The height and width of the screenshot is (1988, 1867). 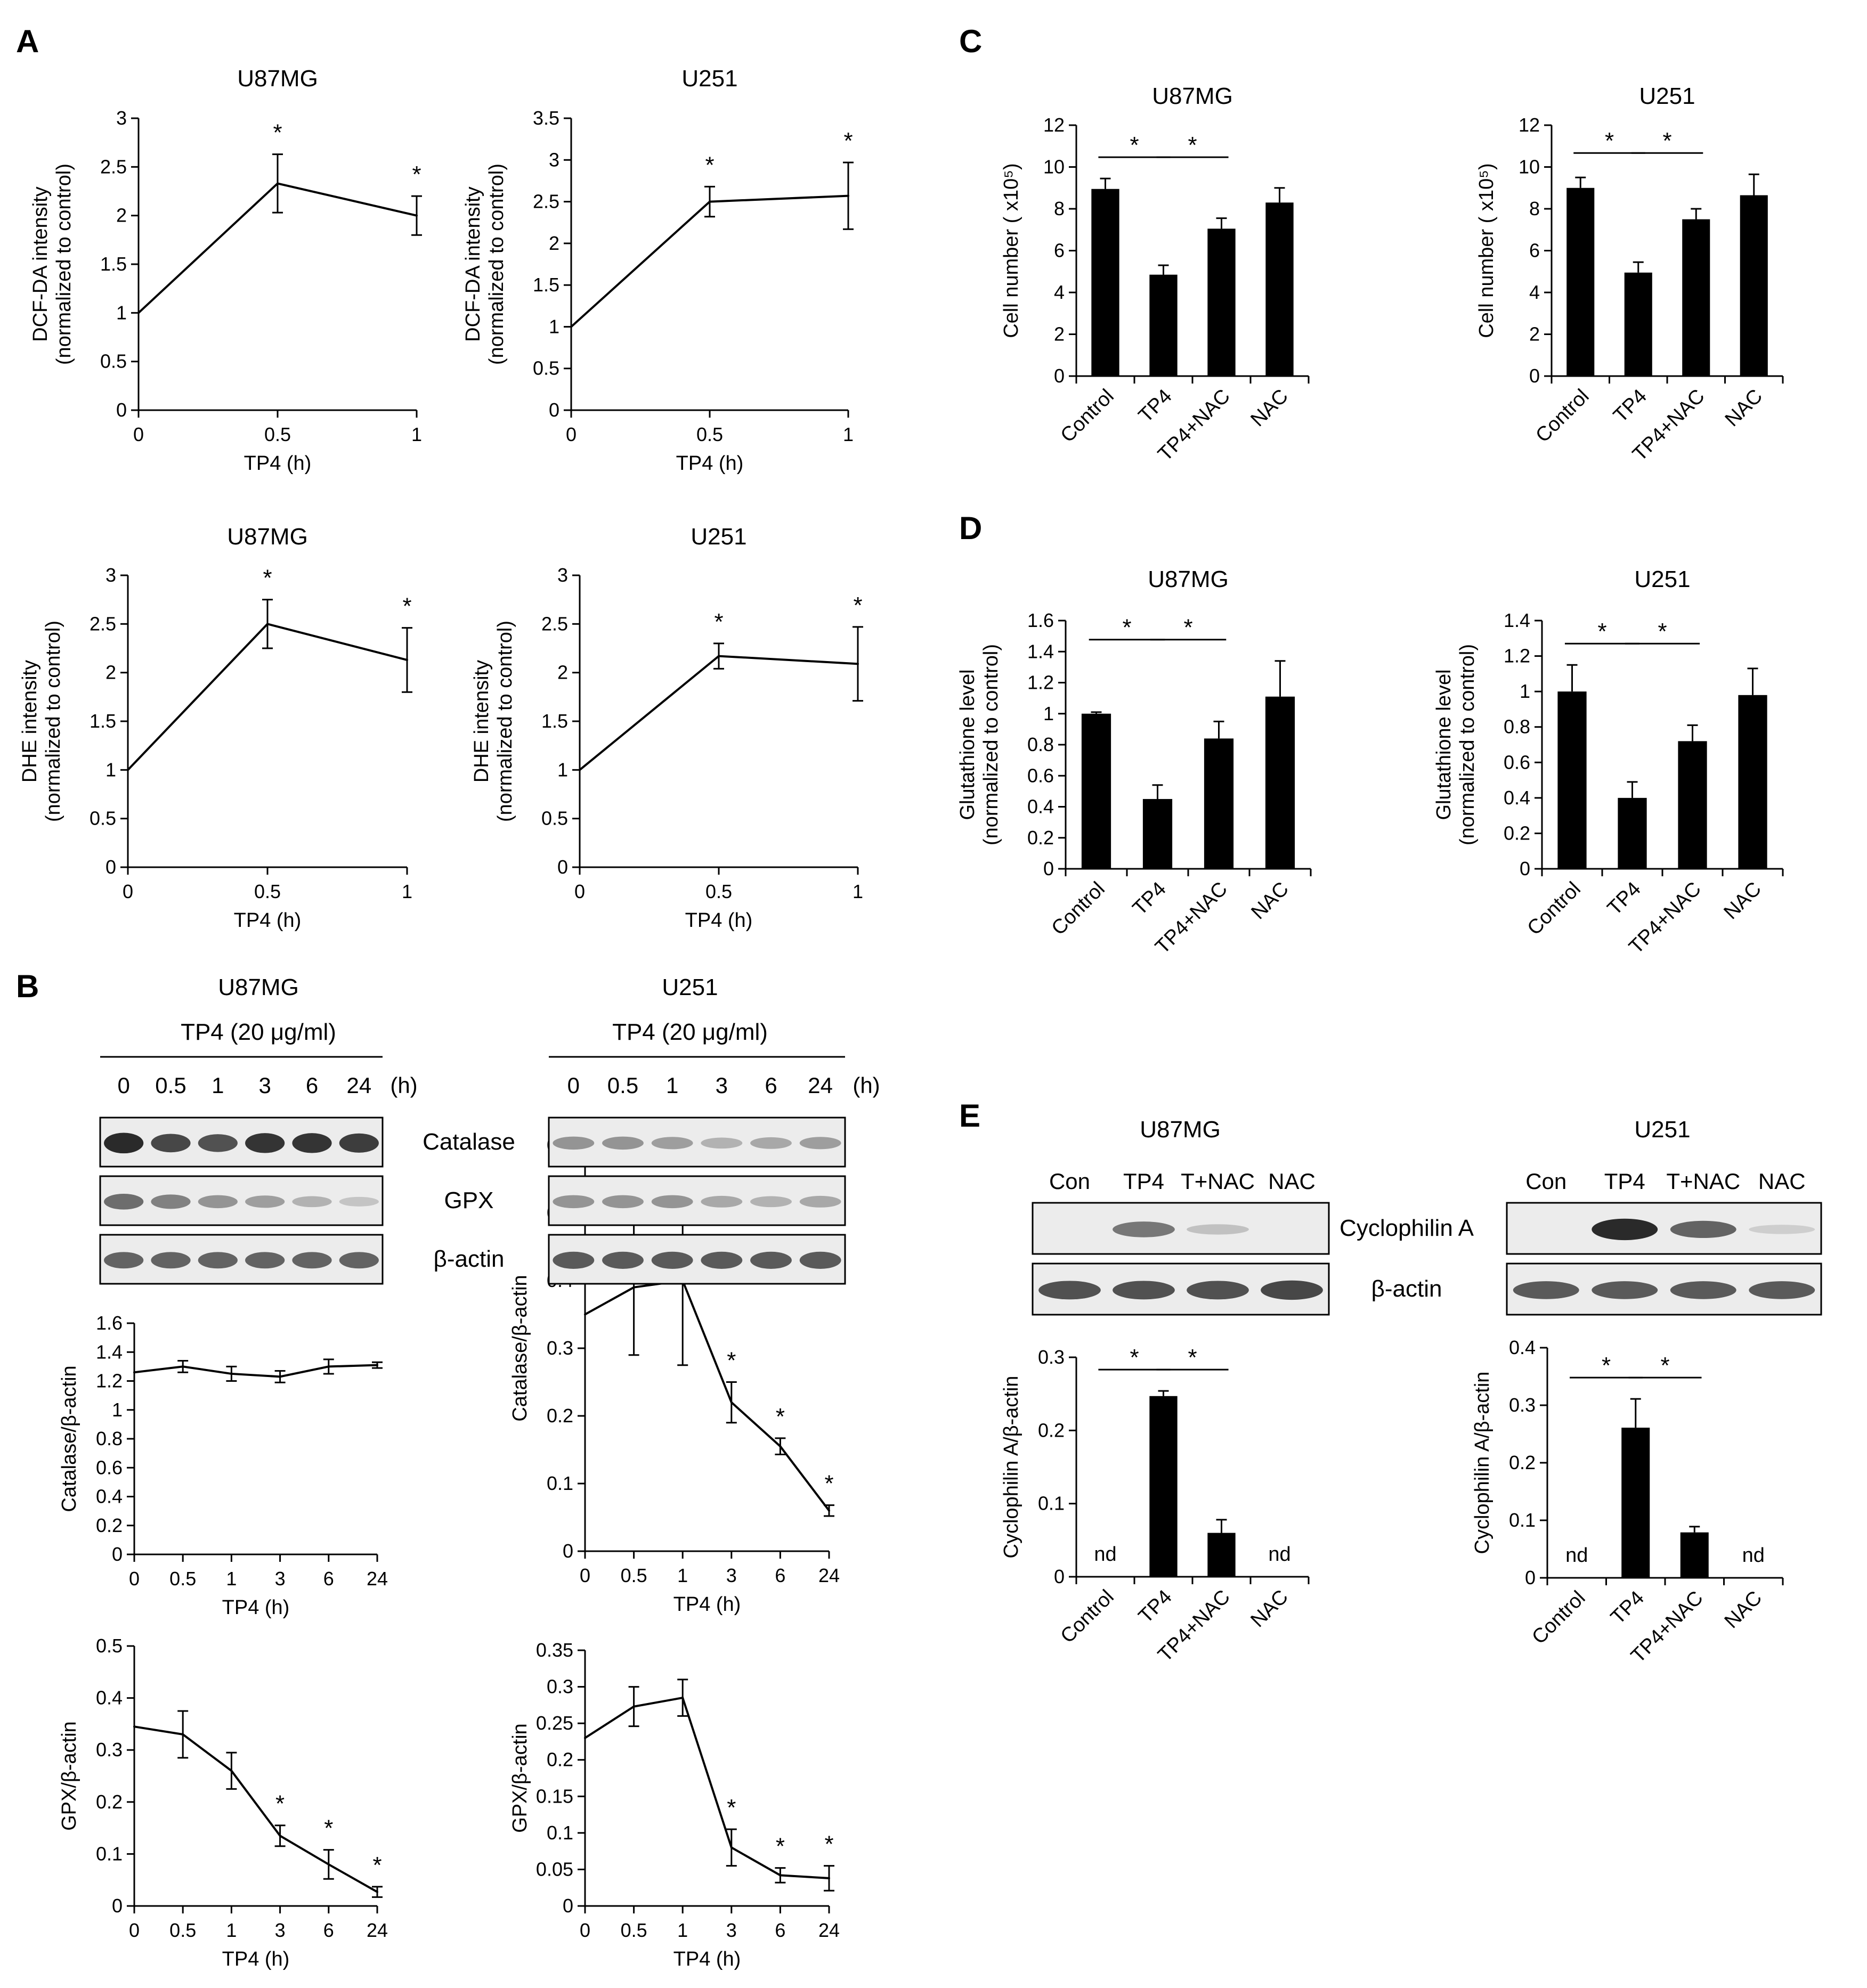 What do you see at coordinates (1482, 1463) in the screenshot?
I see `E2-ylabel: Cyclophilin A/β-actin` at bounding box center [1482, 1463].